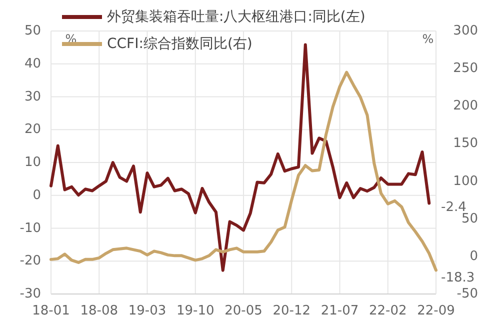 The height and width of the screenshot is (333, 500). I want to click on y-tick-label: 10, so click(32, 162).